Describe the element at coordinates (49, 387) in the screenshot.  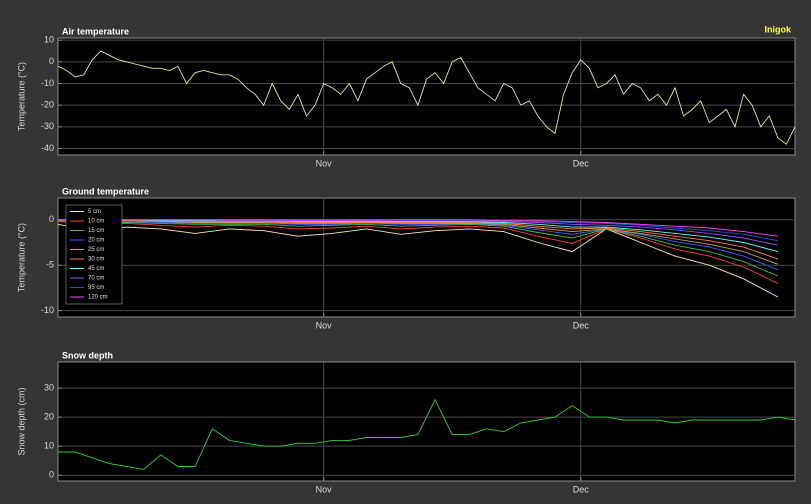
I see `y-tick-label: 30` at that location.